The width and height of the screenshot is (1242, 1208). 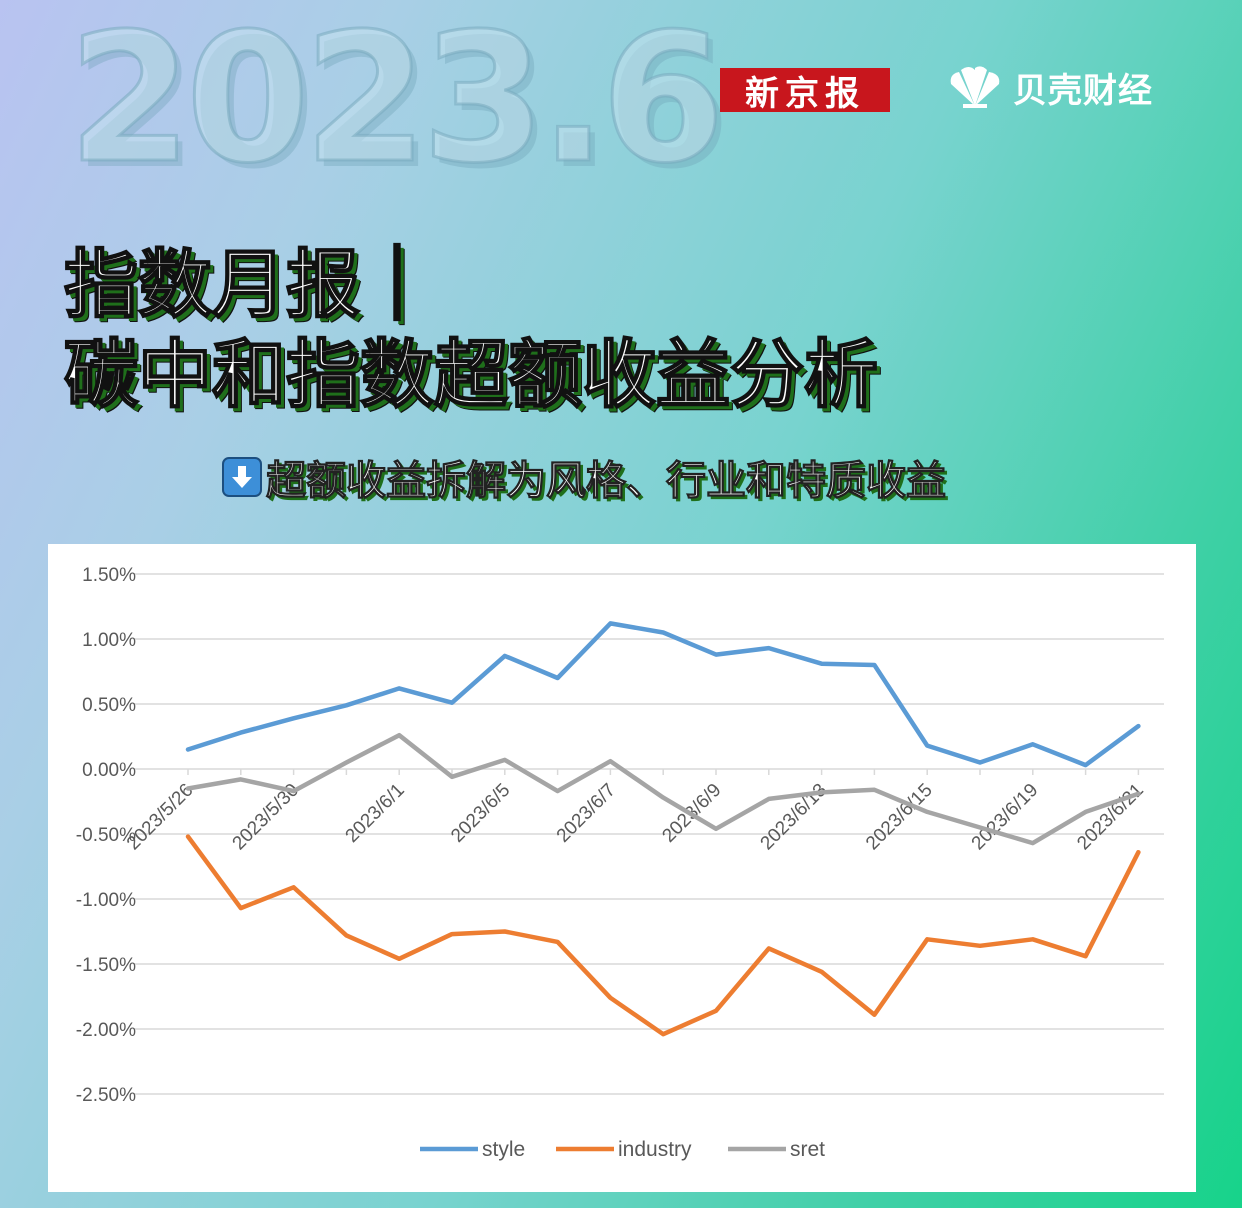 What do you see at coordinates (375, 813) in the screenshot?
I see `x-tick-label: 2023/6/1` at bounding box center [375, 813].